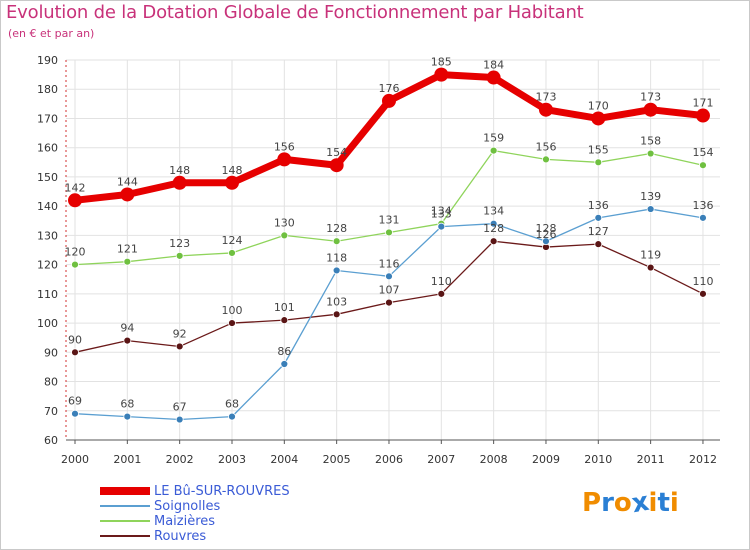  Describe the element at coordinates (284, 459) in the screenshot. I see `x-tick-label: 2004` at that location.